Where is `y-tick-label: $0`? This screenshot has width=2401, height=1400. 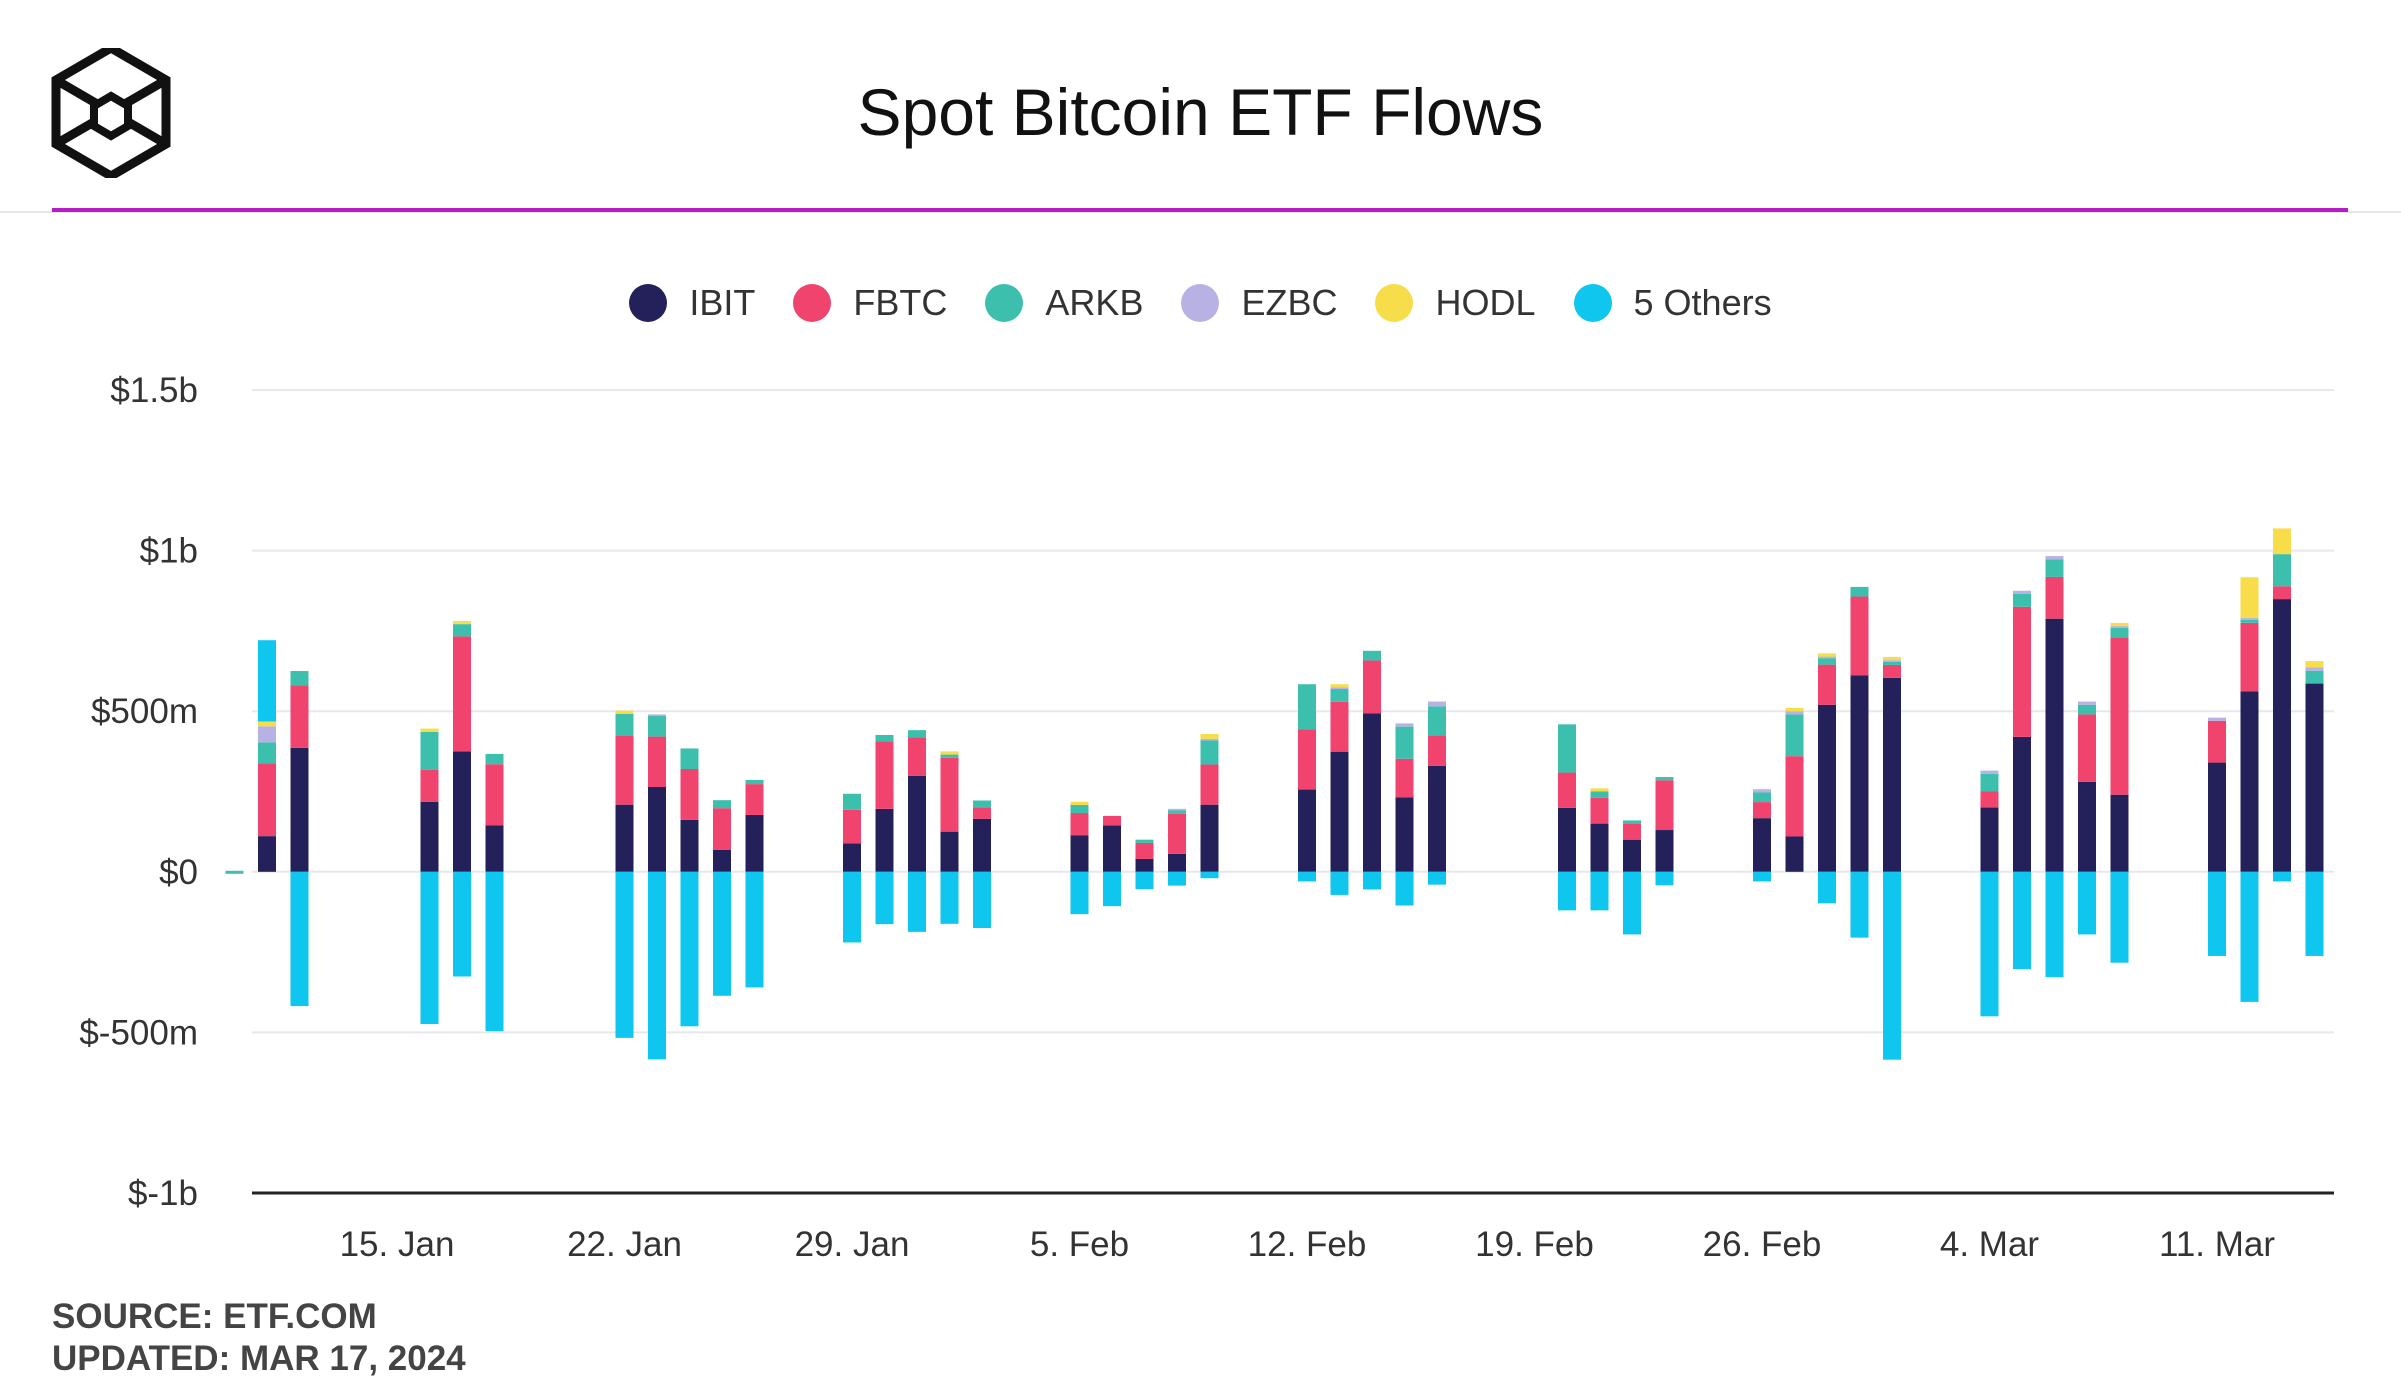 y-tick-label: $0 is located at coordinates (178, 872).